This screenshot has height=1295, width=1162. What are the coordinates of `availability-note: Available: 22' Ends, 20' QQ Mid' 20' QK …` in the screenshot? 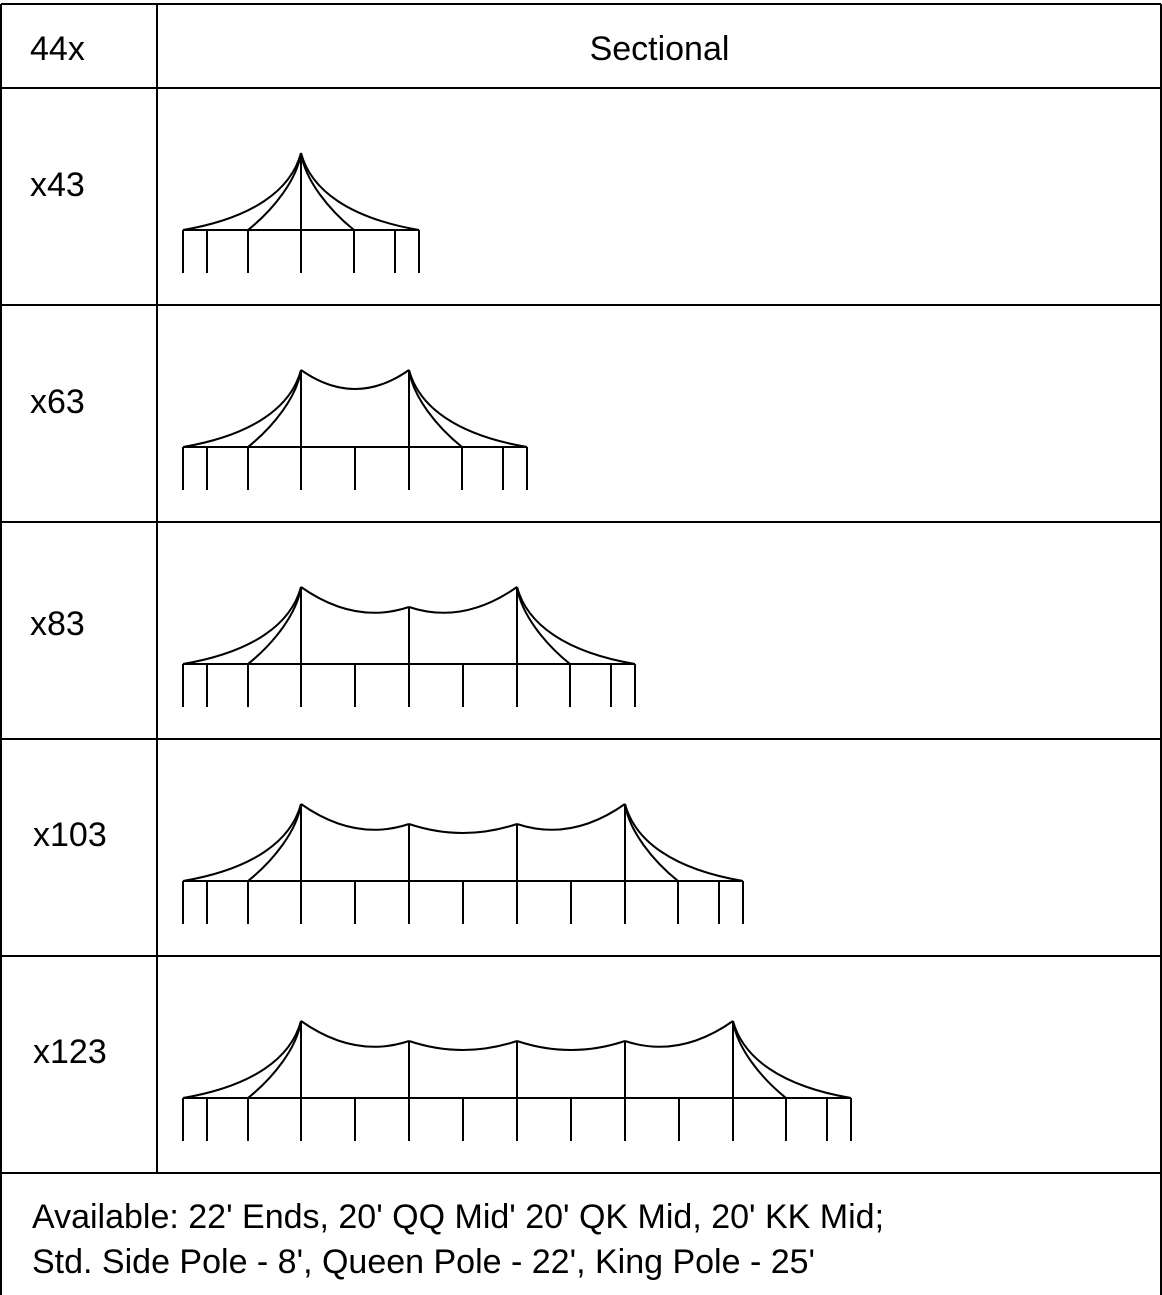 It's located at (458, 1240).